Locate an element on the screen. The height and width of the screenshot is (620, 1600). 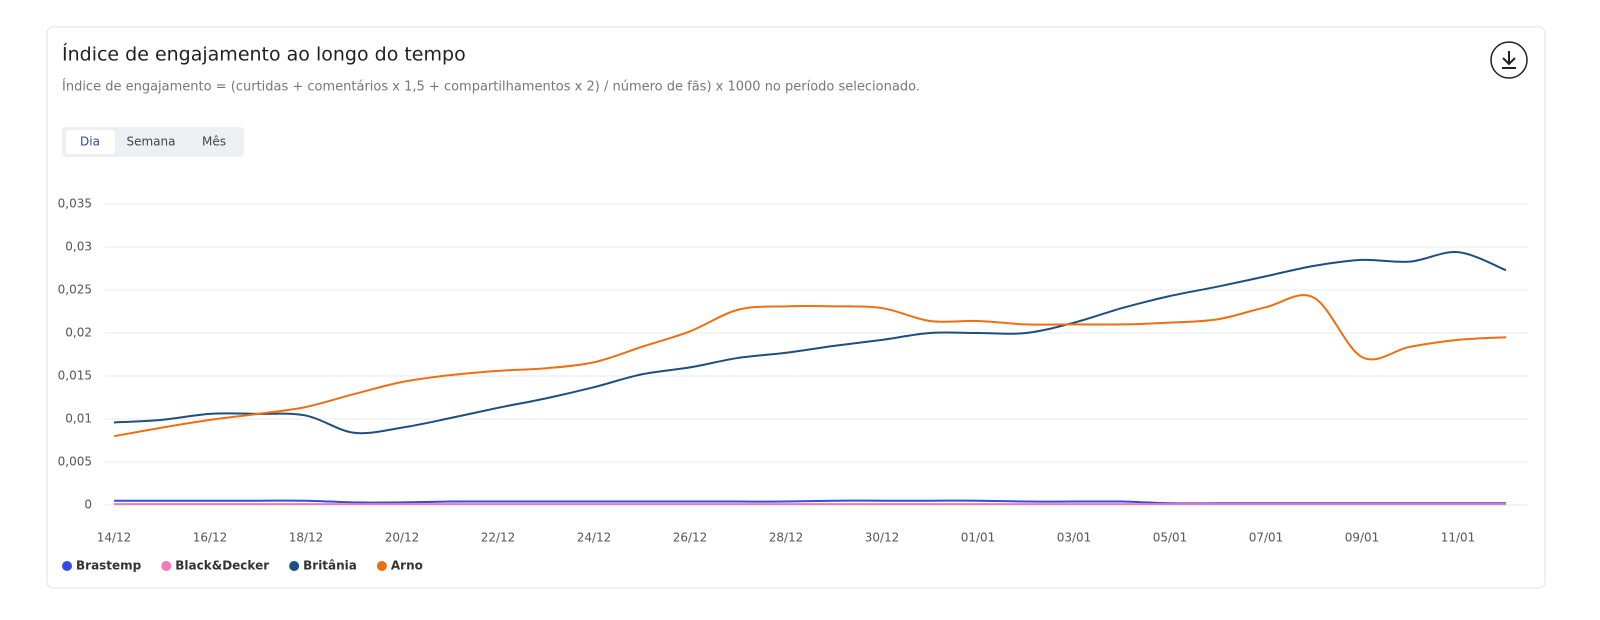
x-tick-label: 30/12 is located at coordinates (882, 538).